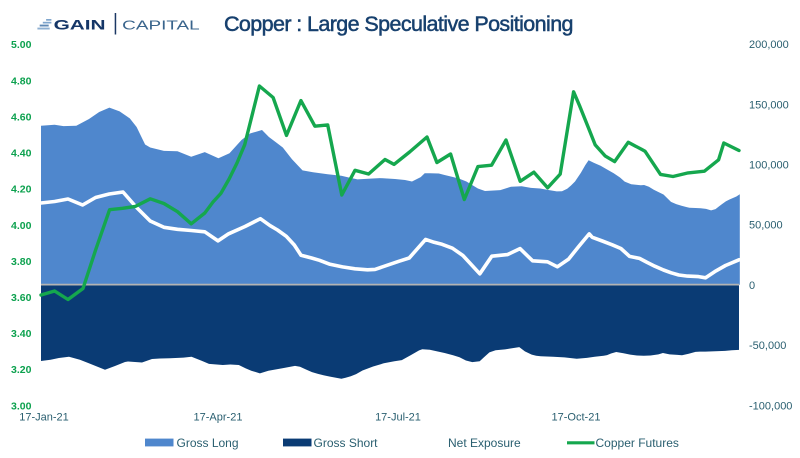  Describe the element at coordinates (208, 443) in the screenshot. I see `svg-text: Gross Long` at that location.